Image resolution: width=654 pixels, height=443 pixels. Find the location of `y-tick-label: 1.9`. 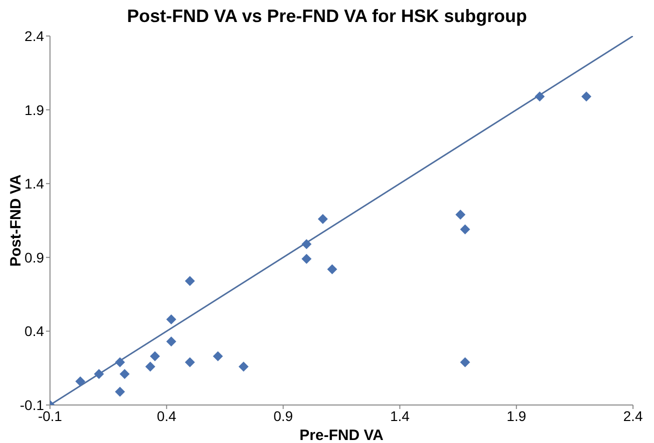

y-tick-label: 1.9 is located at coordinates (34, 110).